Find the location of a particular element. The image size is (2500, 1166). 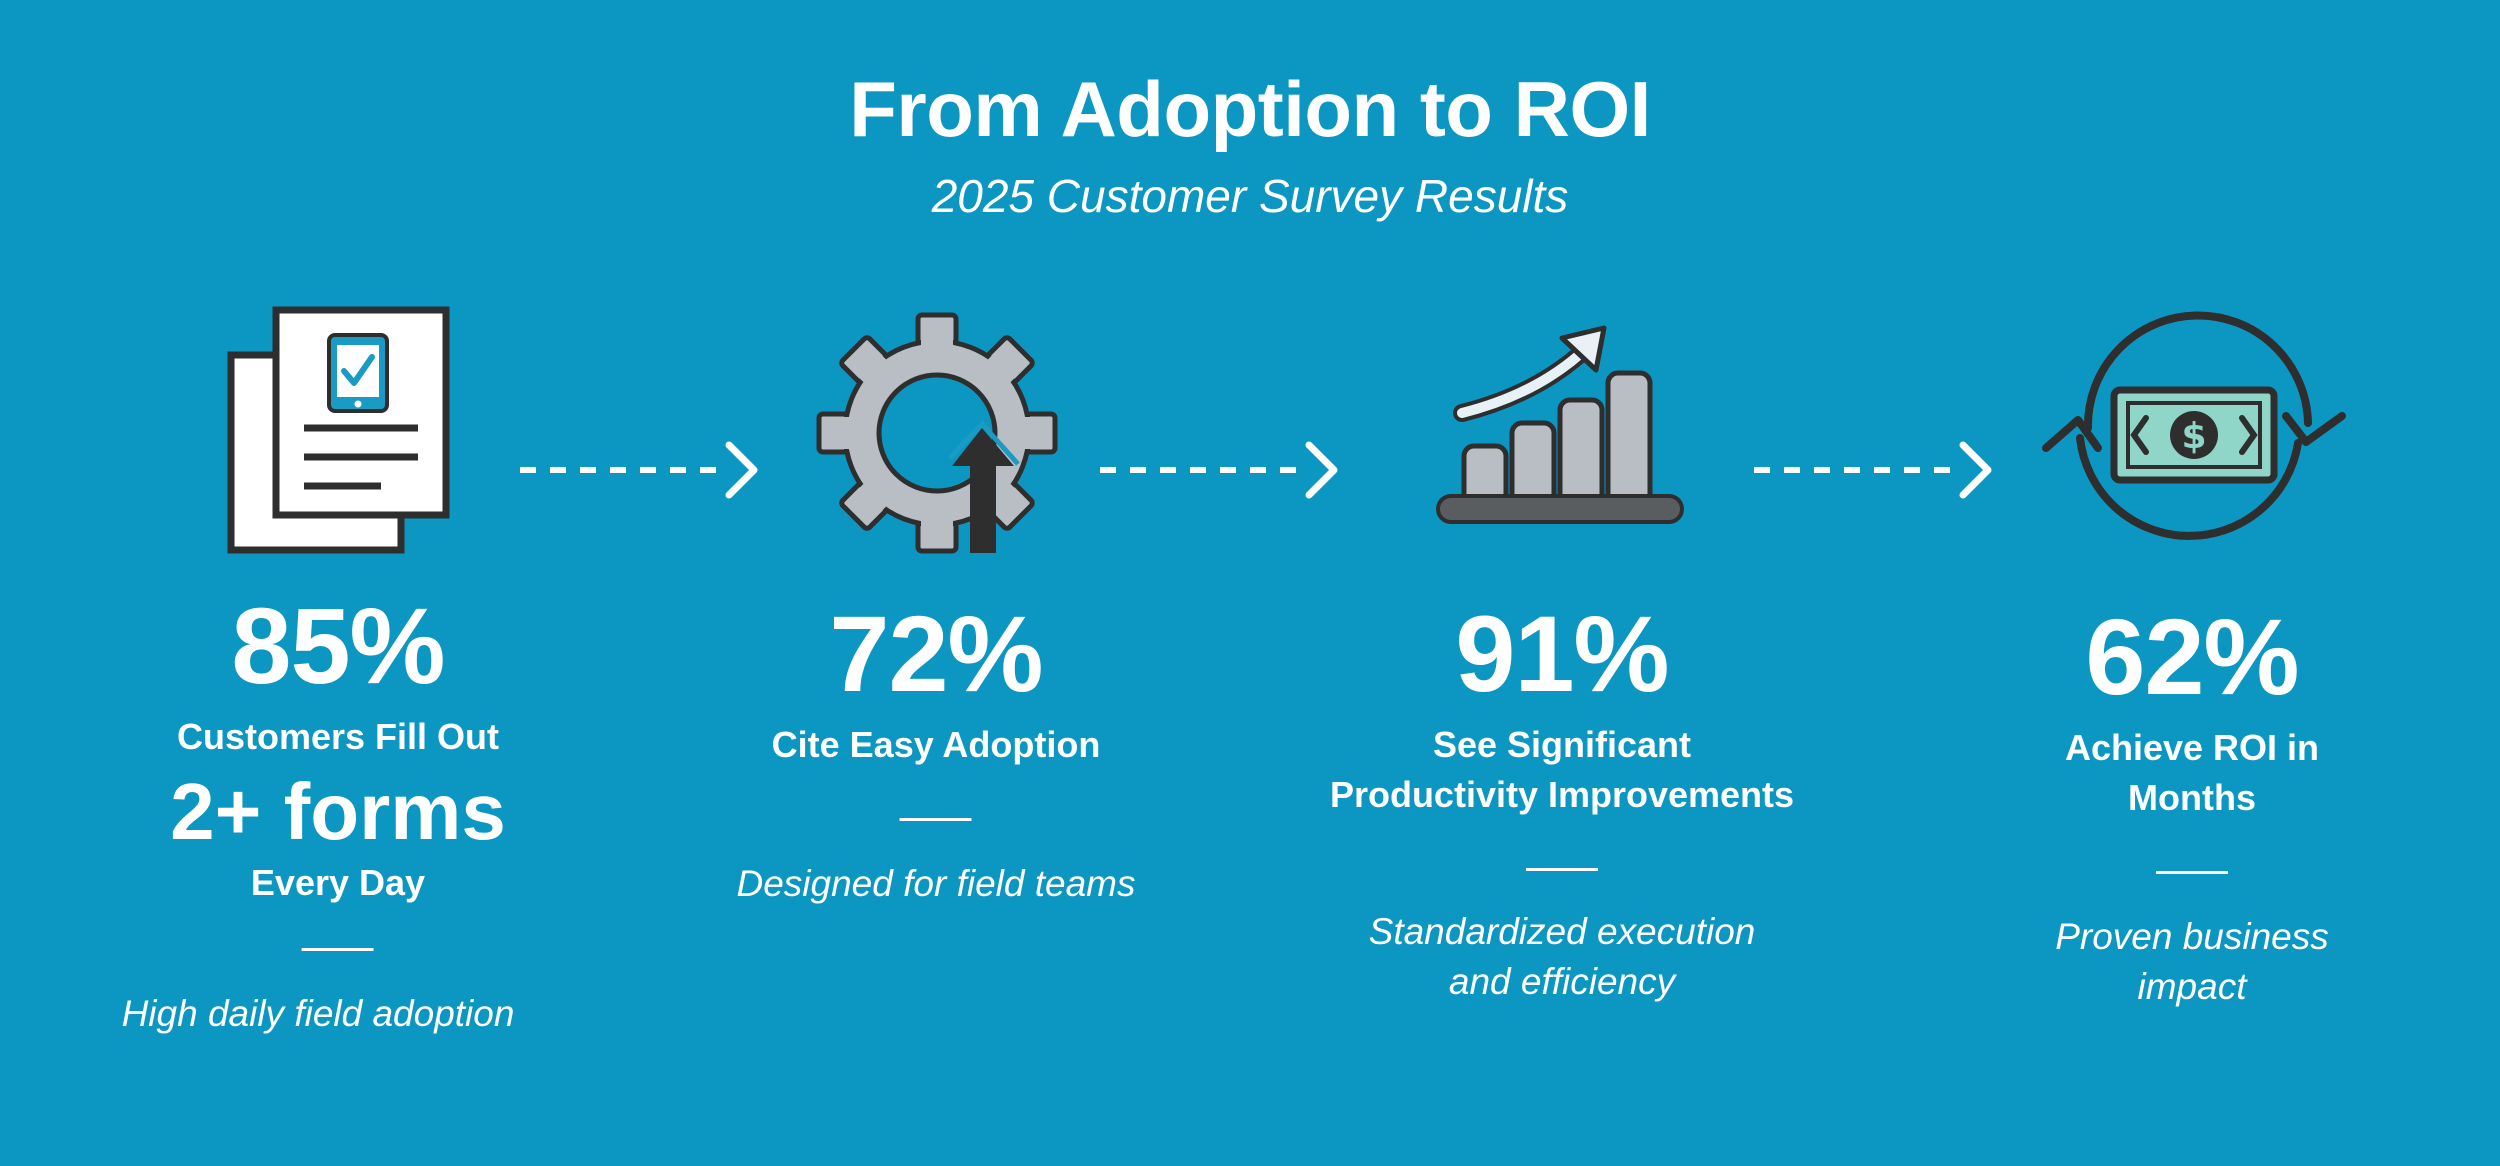

stat-label: Cite Easy Adoption is located at coordinates (936, 744).